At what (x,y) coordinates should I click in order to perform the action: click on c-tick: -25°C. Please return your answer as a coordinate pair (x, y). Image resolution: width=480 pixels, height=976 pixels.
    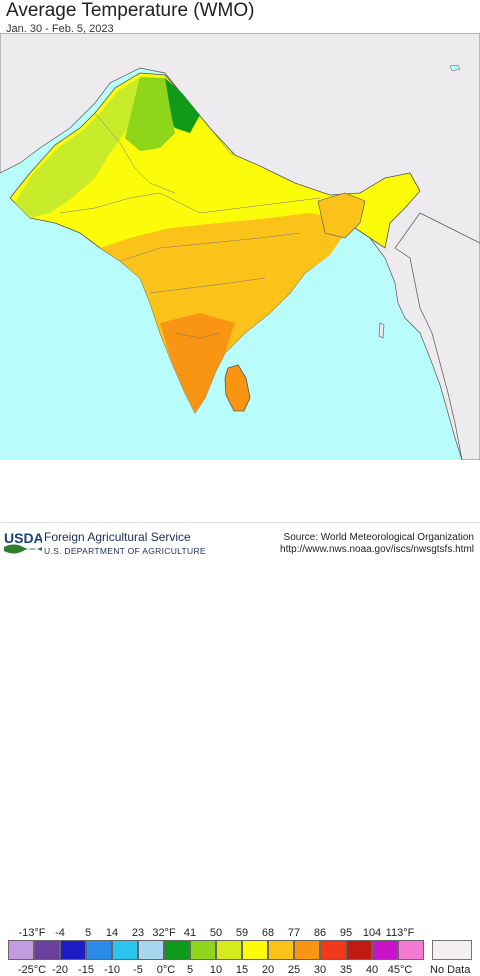
    Looking at the image, I should click on (32, 970).